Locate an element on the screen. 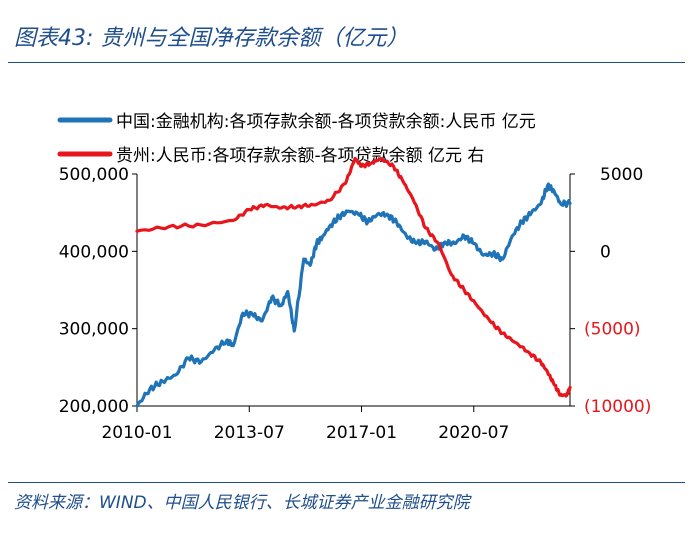 Image resolution: width=693 pixels, height=551 pixels. right-tick-label: 5000 is located at coordinates (621, 175).